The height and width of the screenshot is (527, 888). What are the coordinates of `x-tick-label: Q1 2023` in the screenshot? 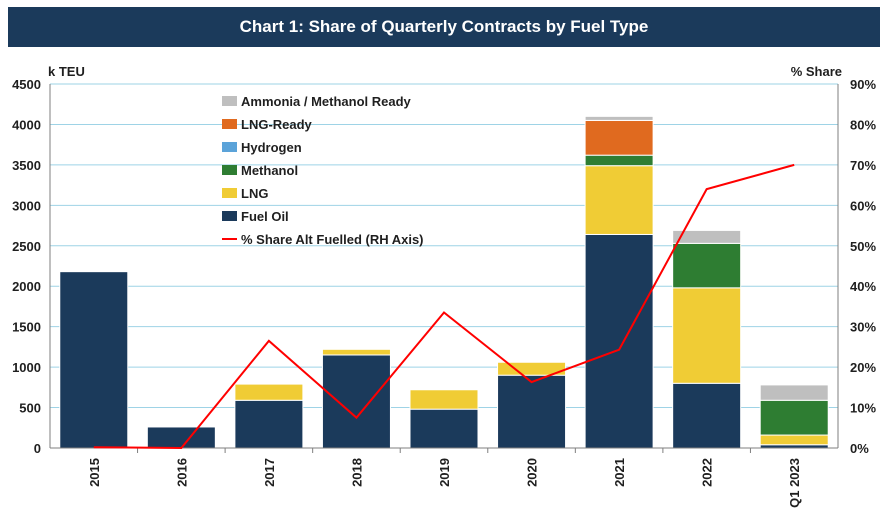 It's located at (794, 483).